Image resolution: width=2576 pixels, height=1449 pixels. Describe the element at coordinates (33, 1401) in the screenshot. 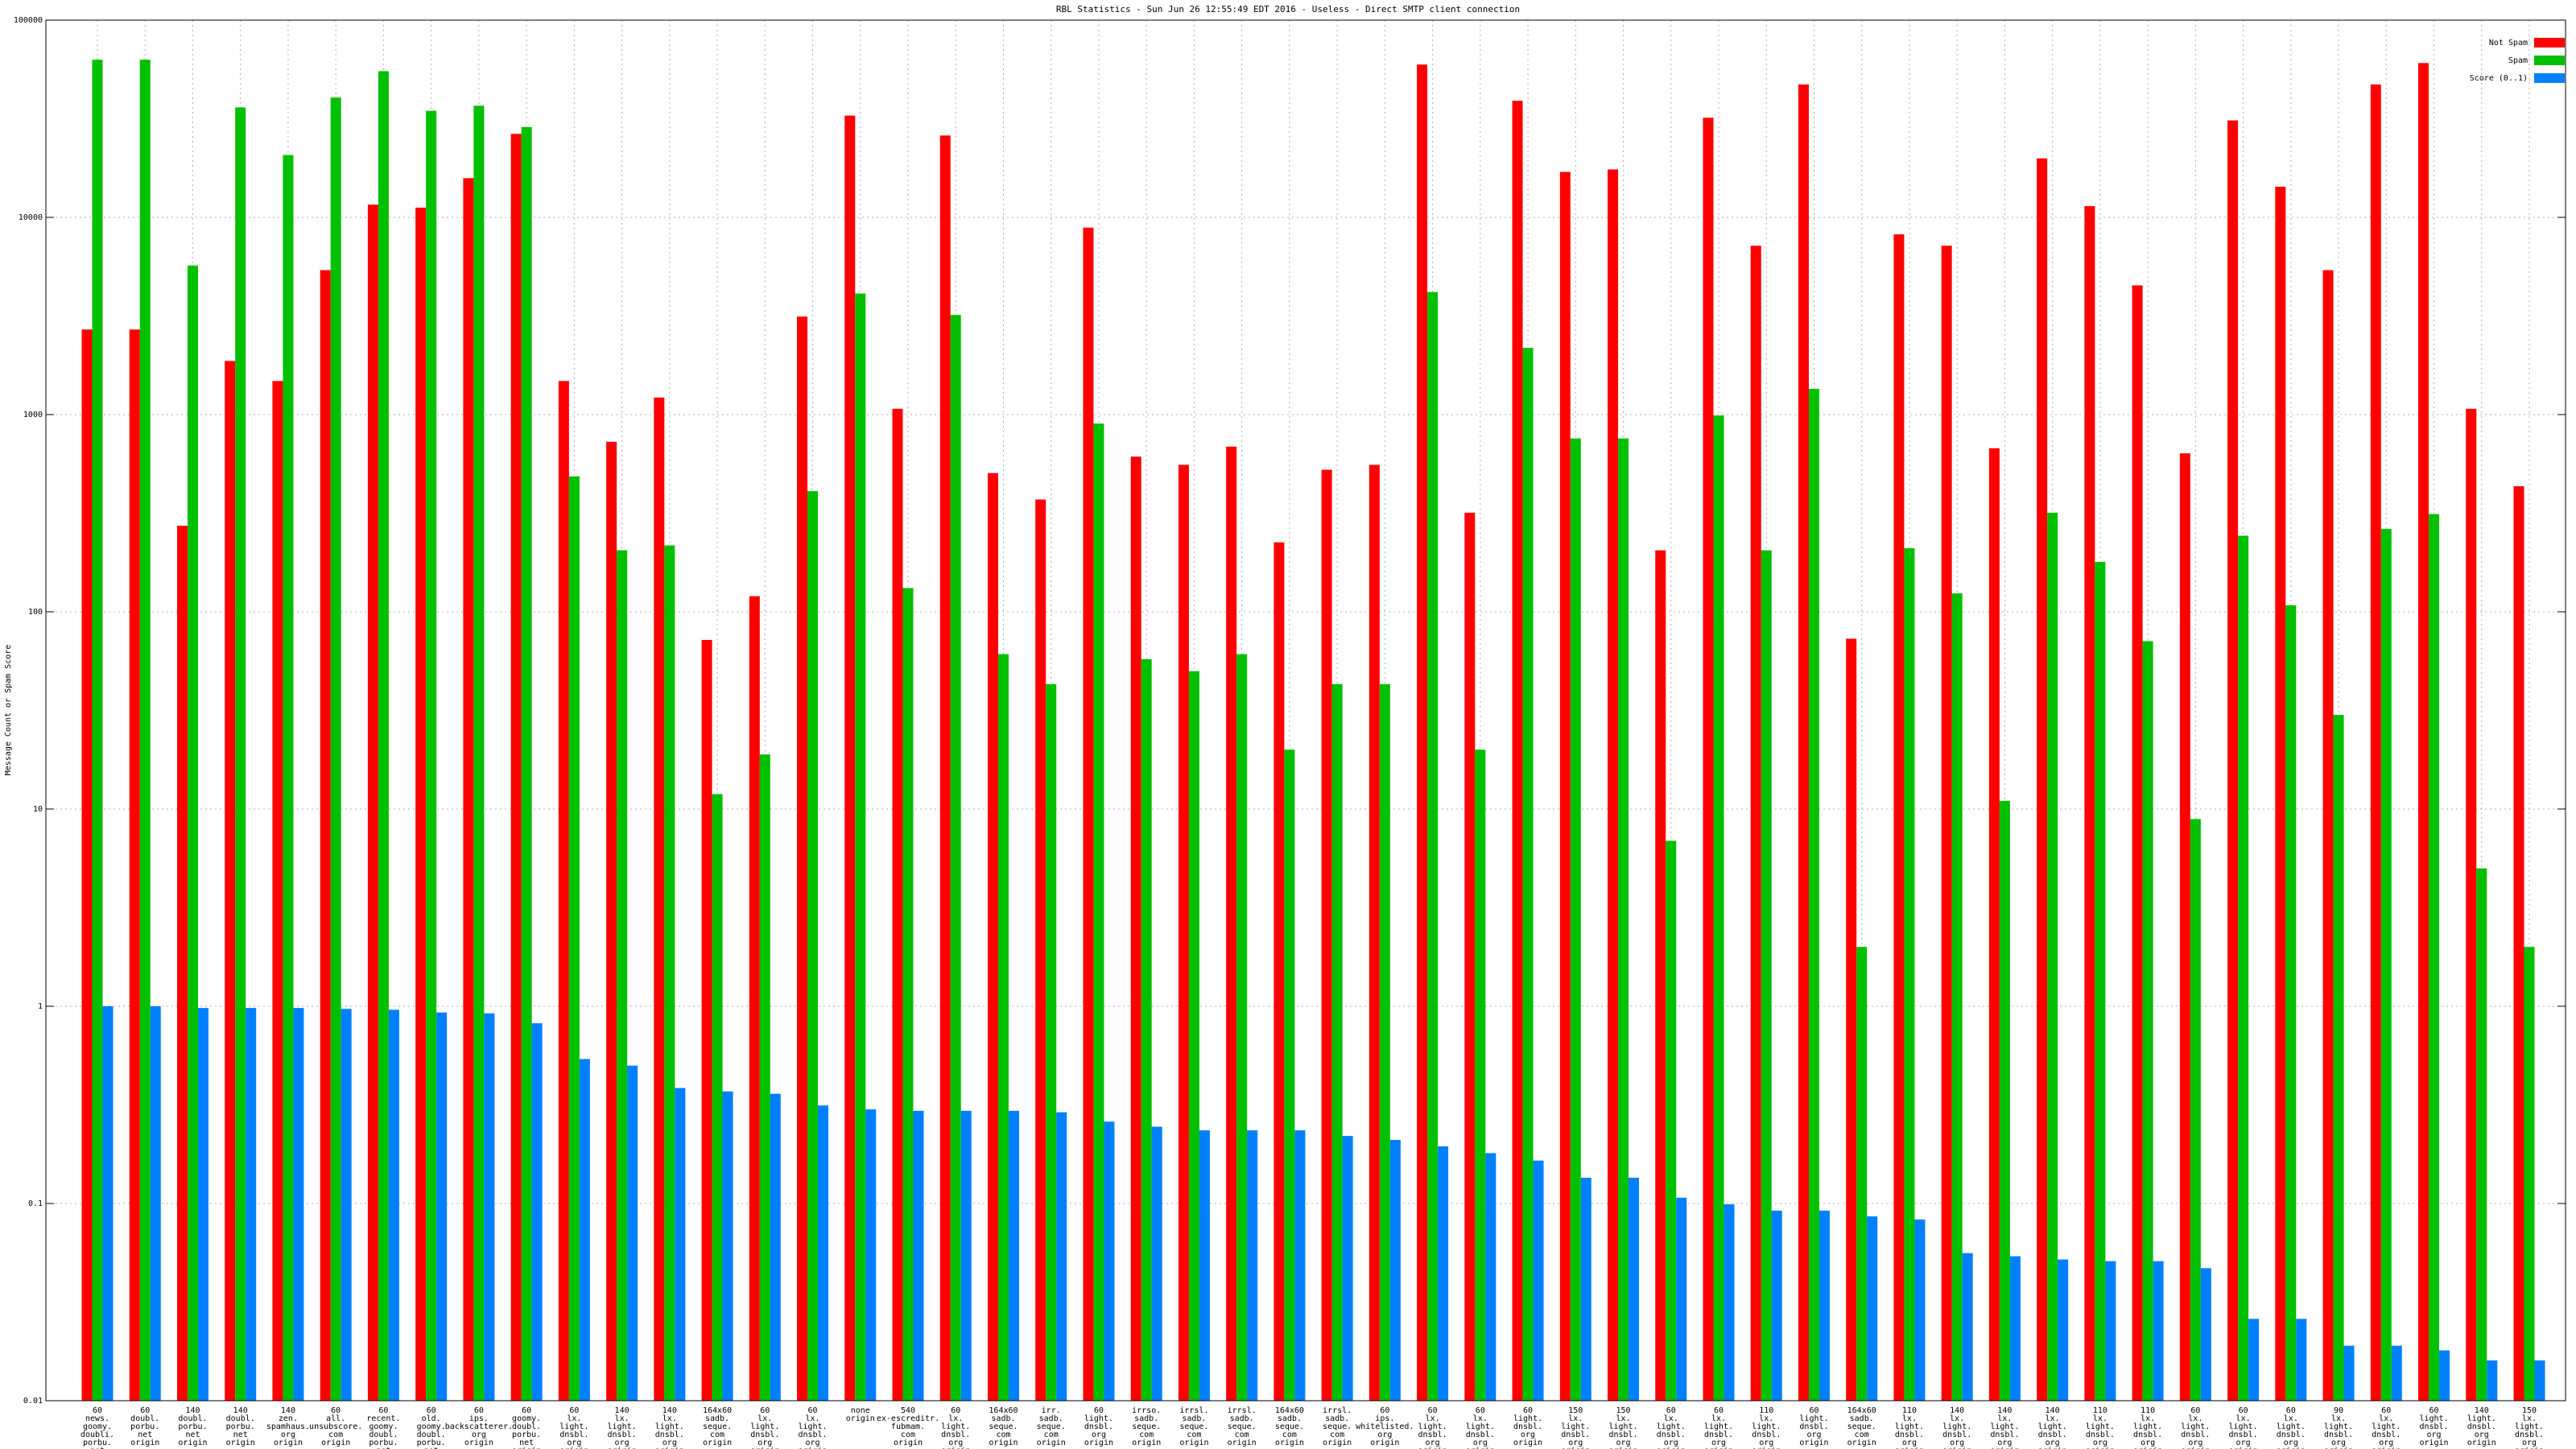

I see `y-tick-label: 0.01` at that location.